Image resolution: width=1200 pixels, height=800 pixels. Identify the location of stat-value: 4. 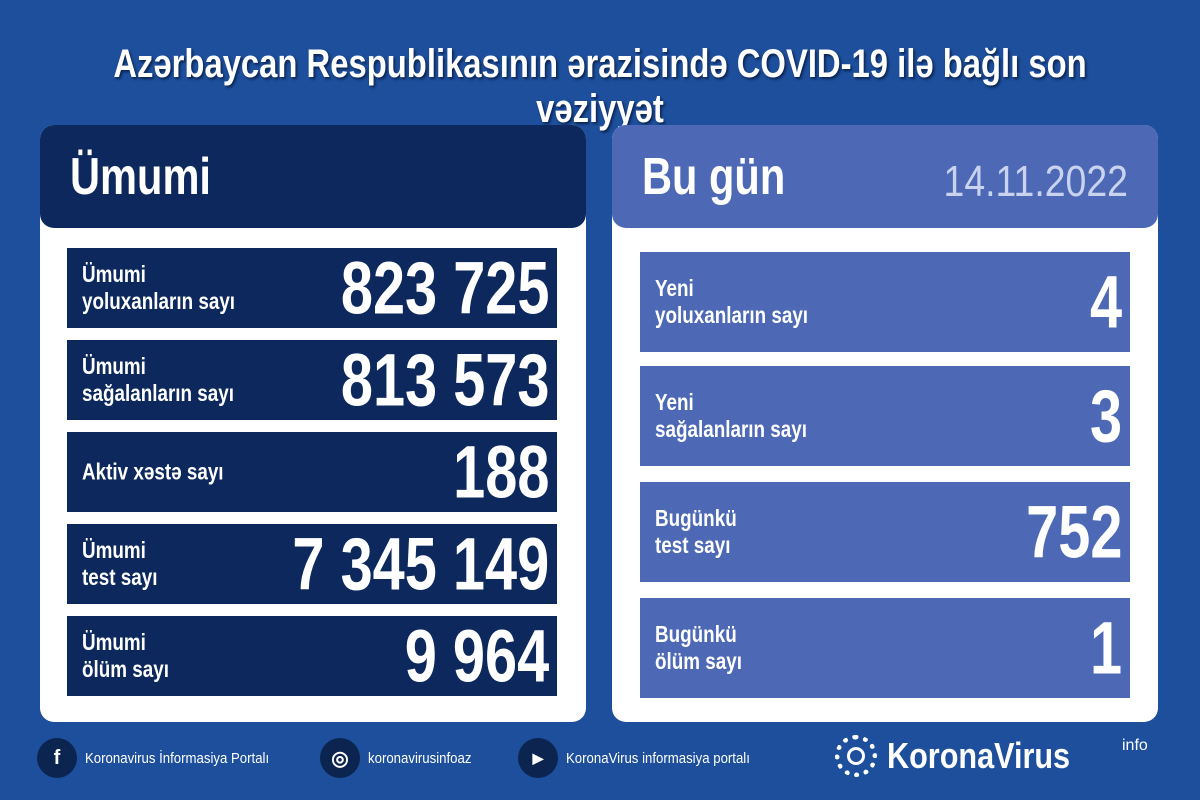
(1105, 302).